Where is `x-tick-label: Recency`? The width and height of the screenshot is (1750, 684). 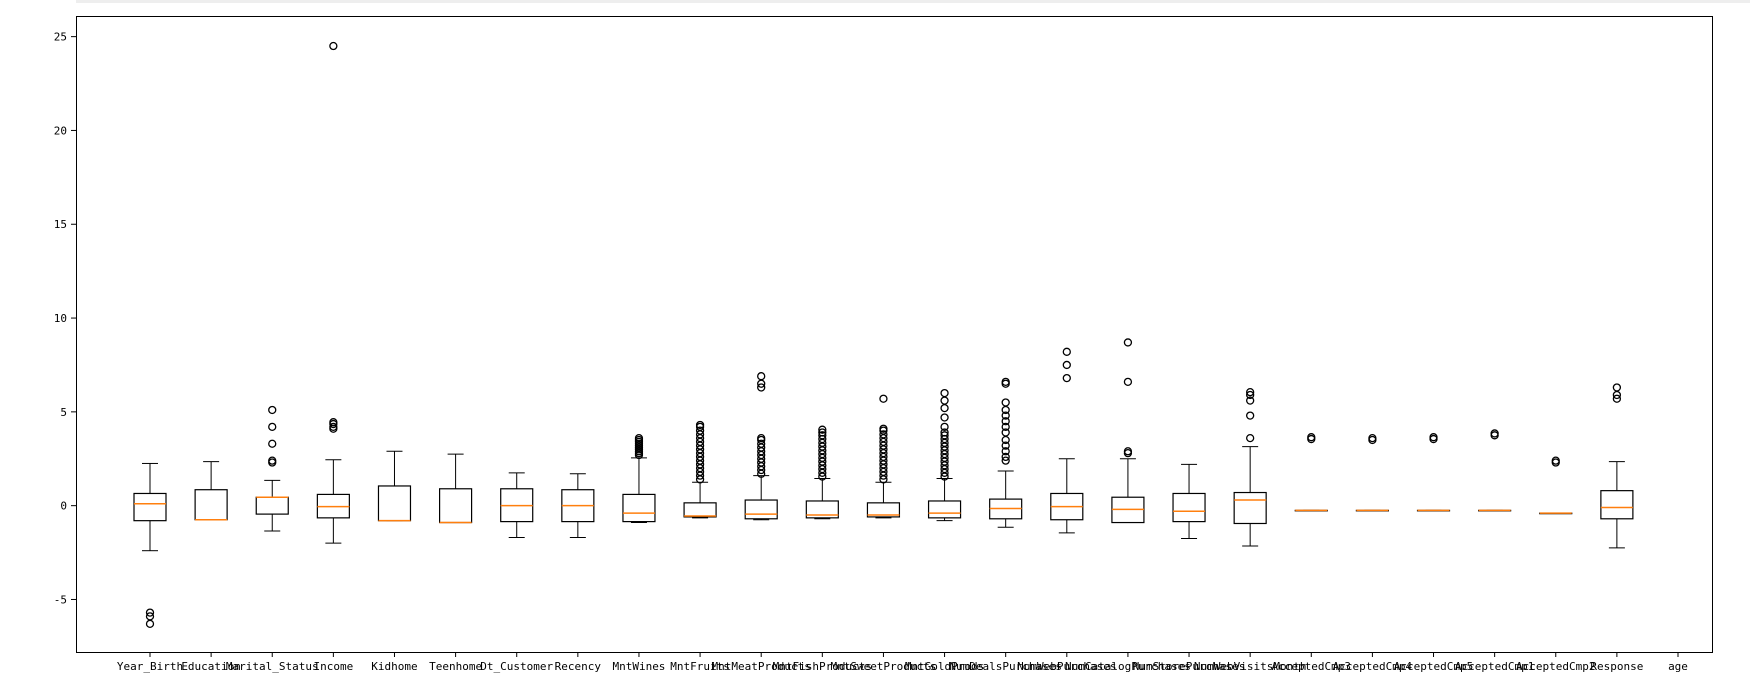 x-tick-label: Recency is located at coordinates (578, 666).